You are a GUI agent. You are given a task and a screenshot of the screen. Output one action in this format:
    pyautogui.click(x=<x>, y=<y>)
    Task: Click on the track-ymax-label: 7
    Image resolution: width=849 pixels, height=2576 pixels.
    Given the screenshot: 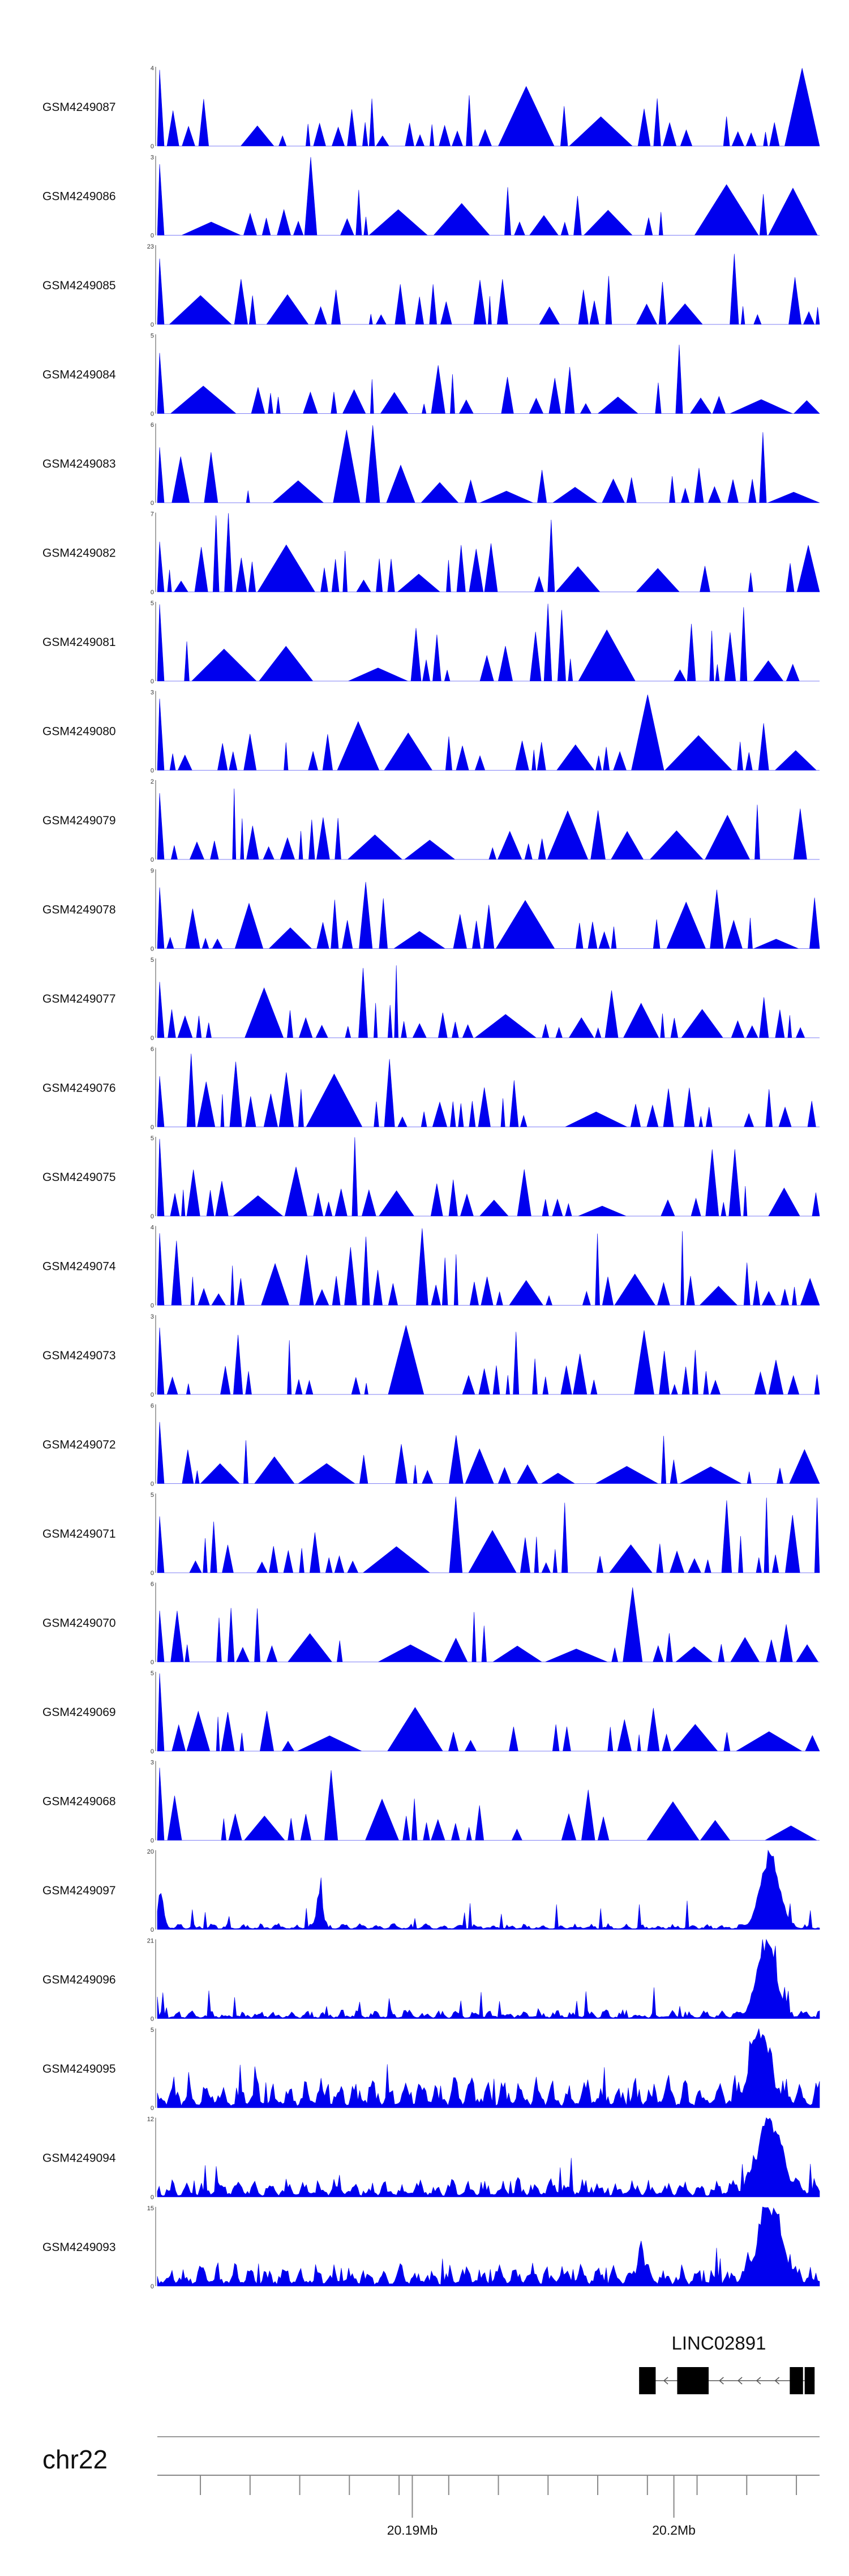 What is the action you would take?
    pyautogui.click(x=152, y=514)
    